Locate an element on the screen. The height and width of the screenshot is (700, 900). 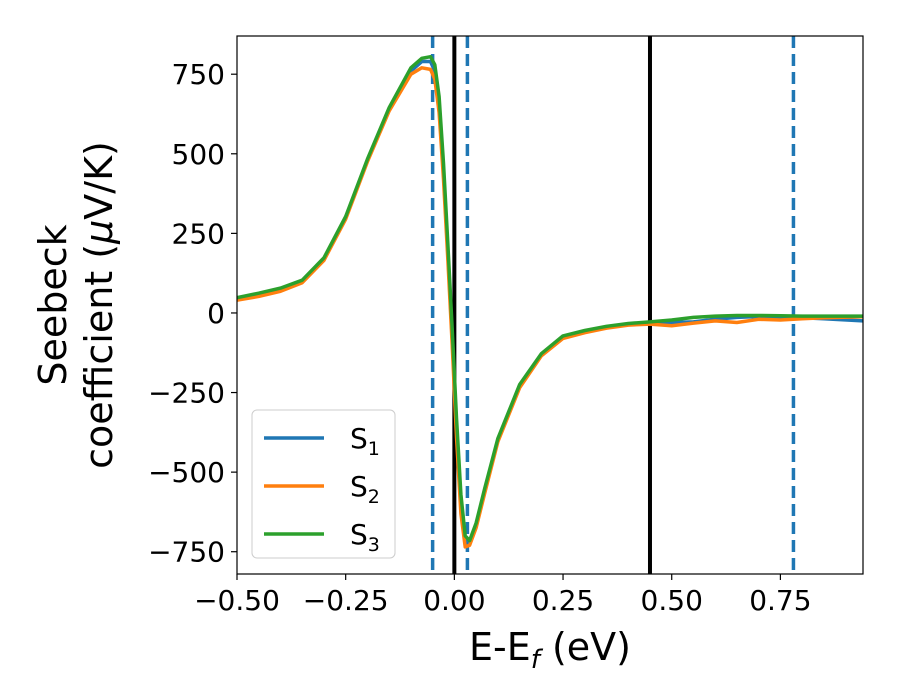
y-tick-label: 500 is located at coordinates (198, 154).